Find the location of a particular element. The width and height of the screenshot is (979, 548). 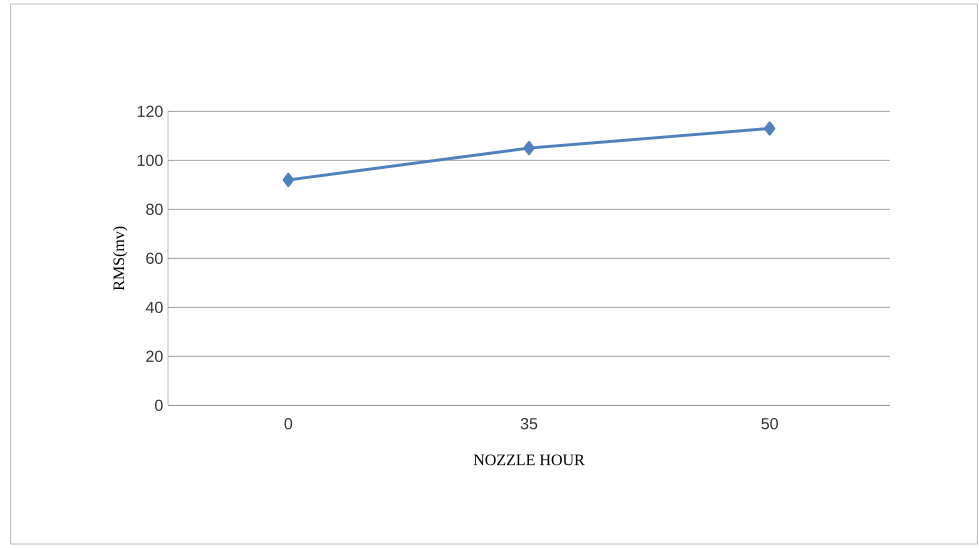

y-tick-label: 60 is located at coordinates (154, 258).